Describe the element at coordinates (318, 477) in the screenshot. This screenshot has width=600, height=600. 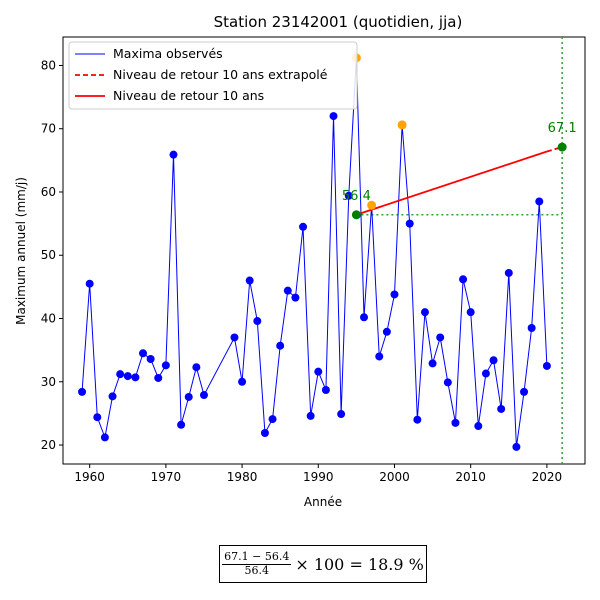
I see `x-tick-label: 1990` at that location.